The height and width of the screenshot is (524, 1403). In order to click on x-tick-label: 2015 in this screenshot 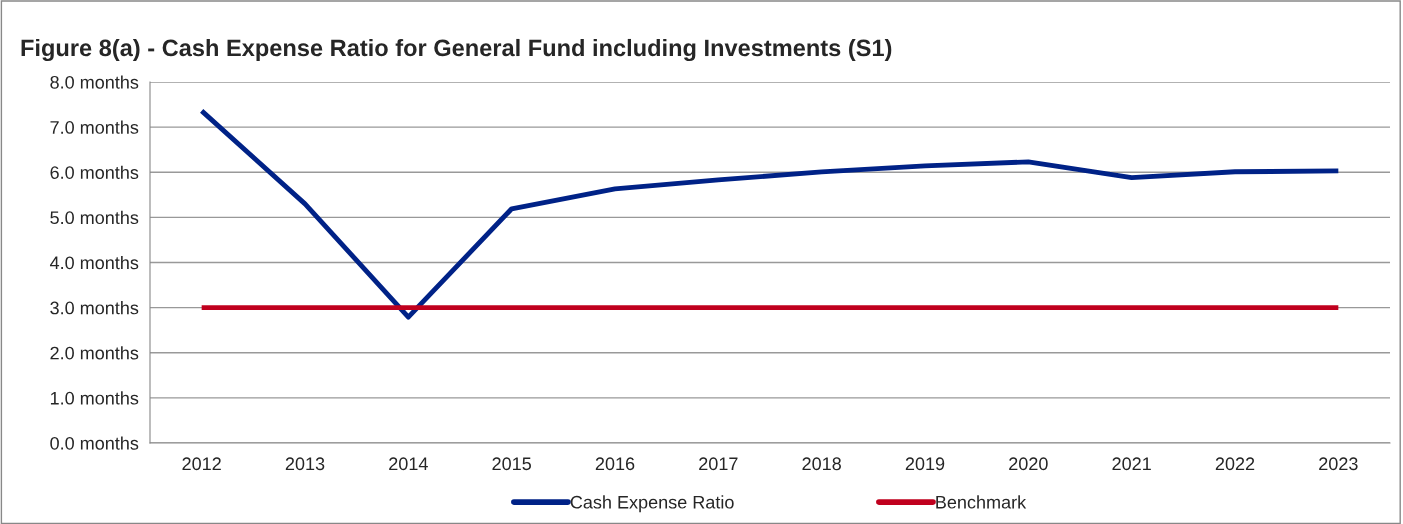, I will do `click(511, 464)`.